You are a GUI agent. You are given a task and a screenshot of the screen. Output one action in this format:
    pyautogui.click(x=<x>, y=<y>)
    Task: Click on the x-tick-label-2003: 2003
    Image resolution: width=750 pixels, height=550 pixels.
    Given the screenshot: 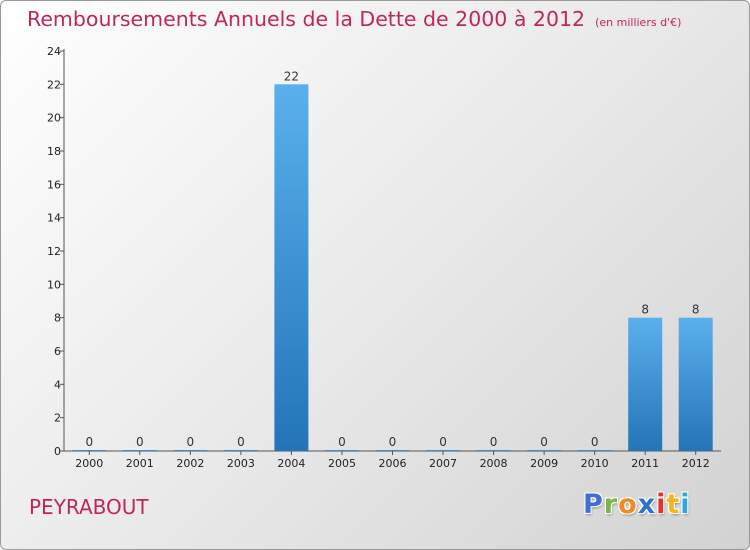 What is the action you would take?
    pyautogui.click(x=241, y=463)
    